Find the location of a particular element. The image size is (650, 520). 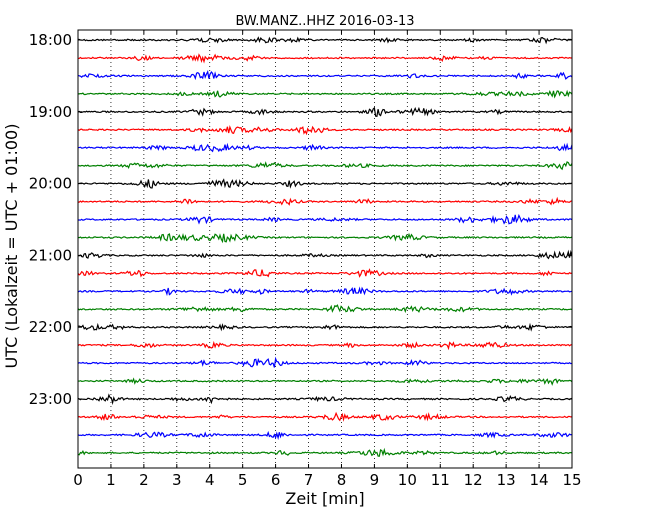

trace-20:30 is located at coordinates (325, 219).